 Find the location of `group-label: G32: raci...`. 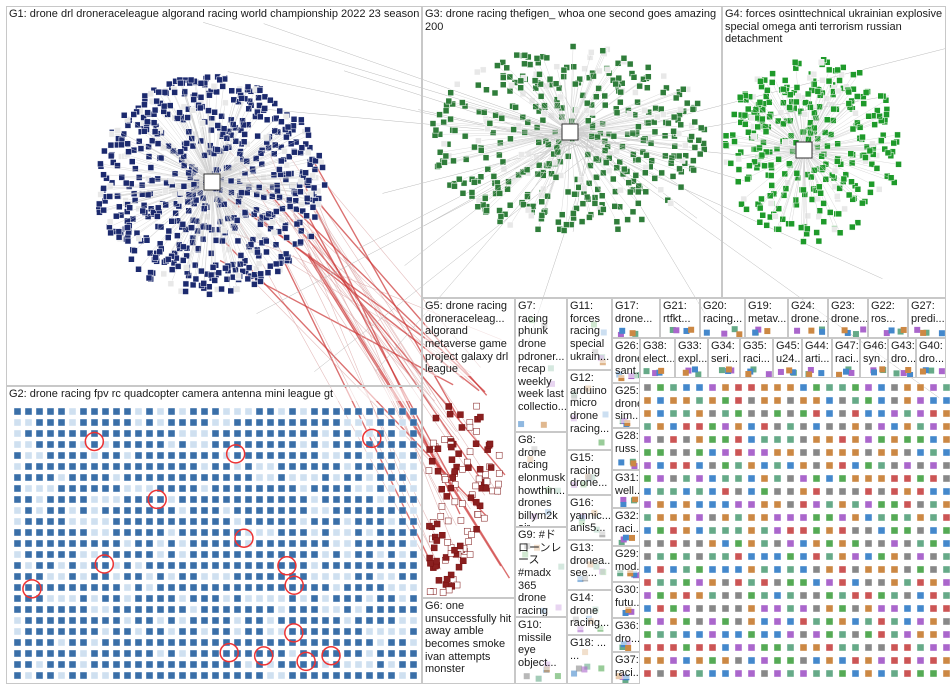

group-label: G32: raci... is located at coordinates (627, 523).